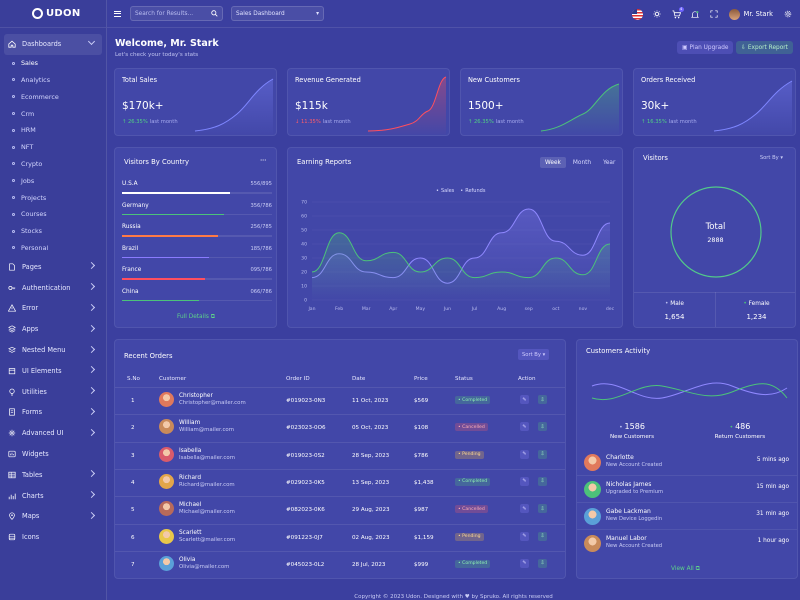 The height and width of the screenshot is (600, 800). What do you see at coordinates (34, 391) in the screenshot?
I see `sidebar-item-label: Utilities` at bounding box center [34, 391].